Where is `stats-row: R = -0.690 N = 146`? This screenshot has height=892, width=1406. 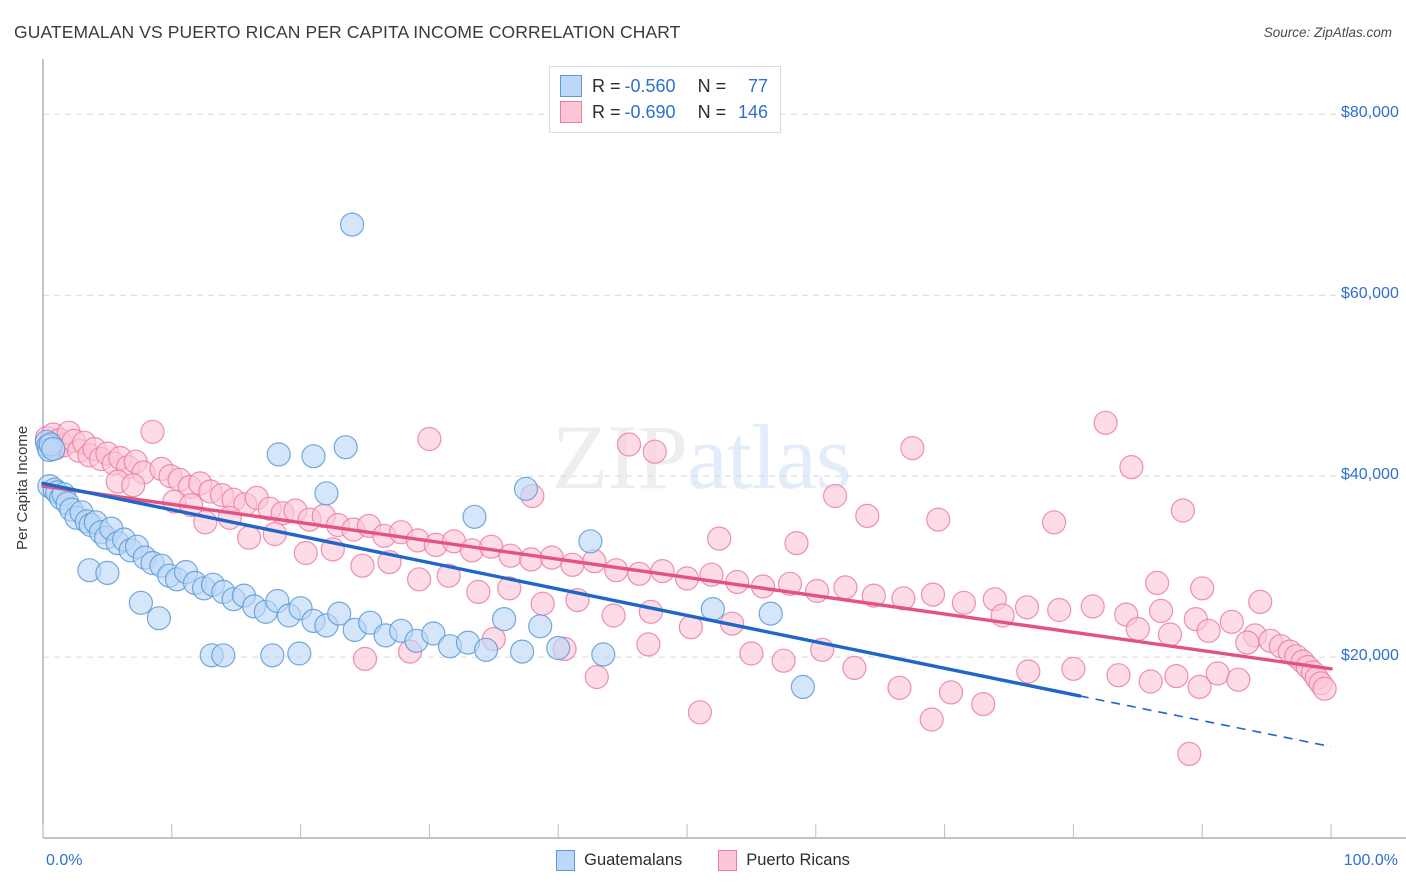
stats-row: R = -0.690 N = 146 is located at coordinates (664, 112).